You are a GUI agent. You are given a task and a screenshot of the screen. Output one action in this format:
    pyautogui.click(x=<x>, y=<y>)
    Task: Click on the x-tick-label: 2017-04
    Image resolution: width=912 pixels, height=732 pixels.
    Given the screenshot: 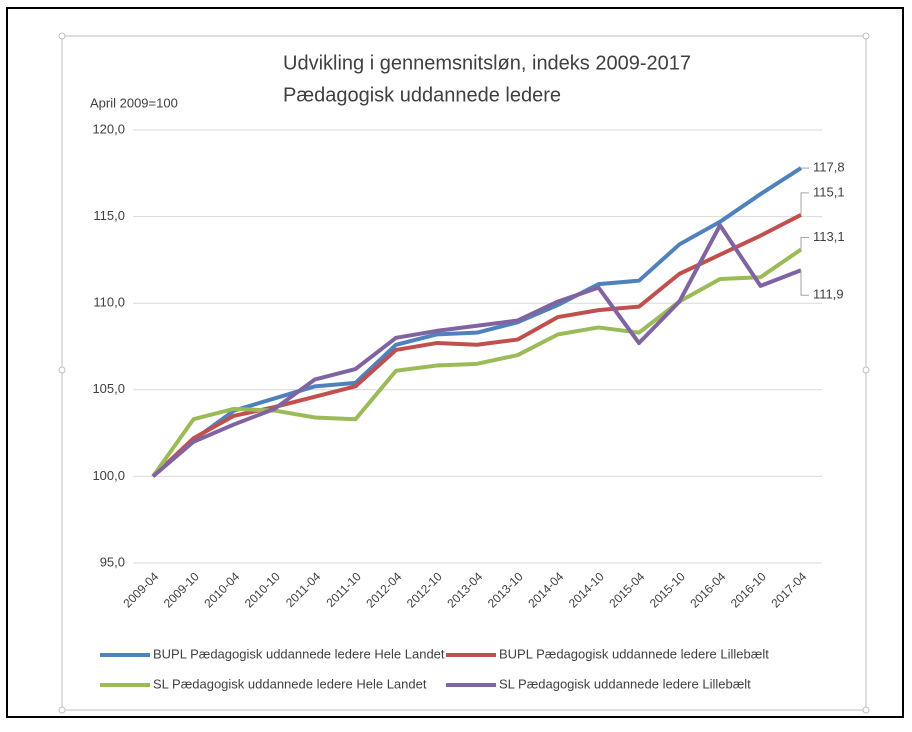 What is the action you would take?
    pyautogui.click(x=788, y=589)
    